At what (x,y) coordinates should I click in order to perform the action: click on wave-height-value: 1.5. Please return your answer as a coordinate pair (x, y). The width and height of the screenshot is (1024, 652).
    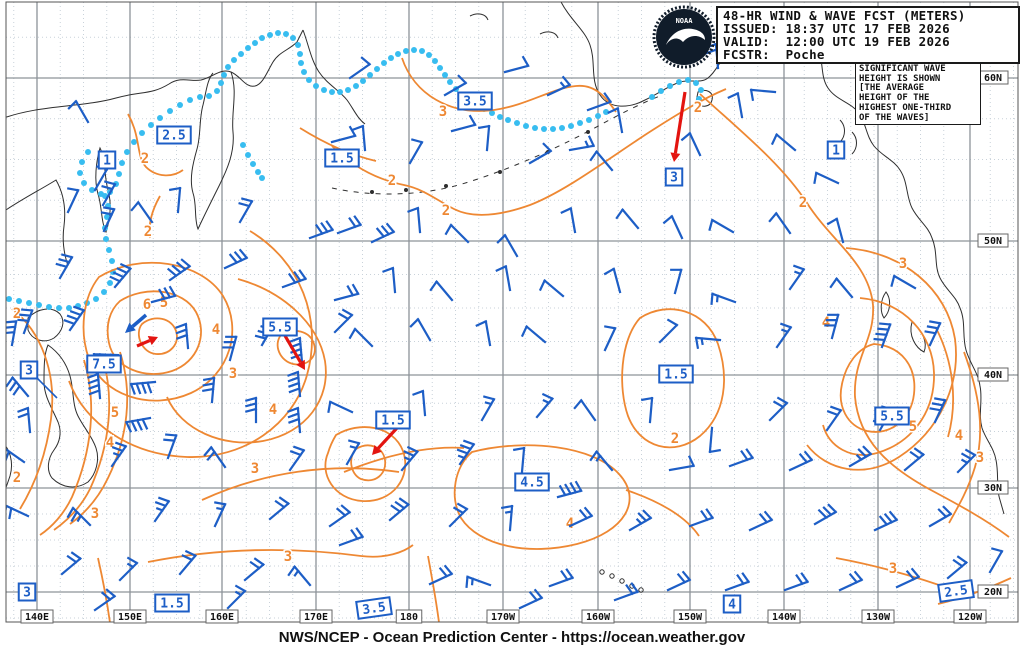
    Looking at the image, I should click on (171, 604).